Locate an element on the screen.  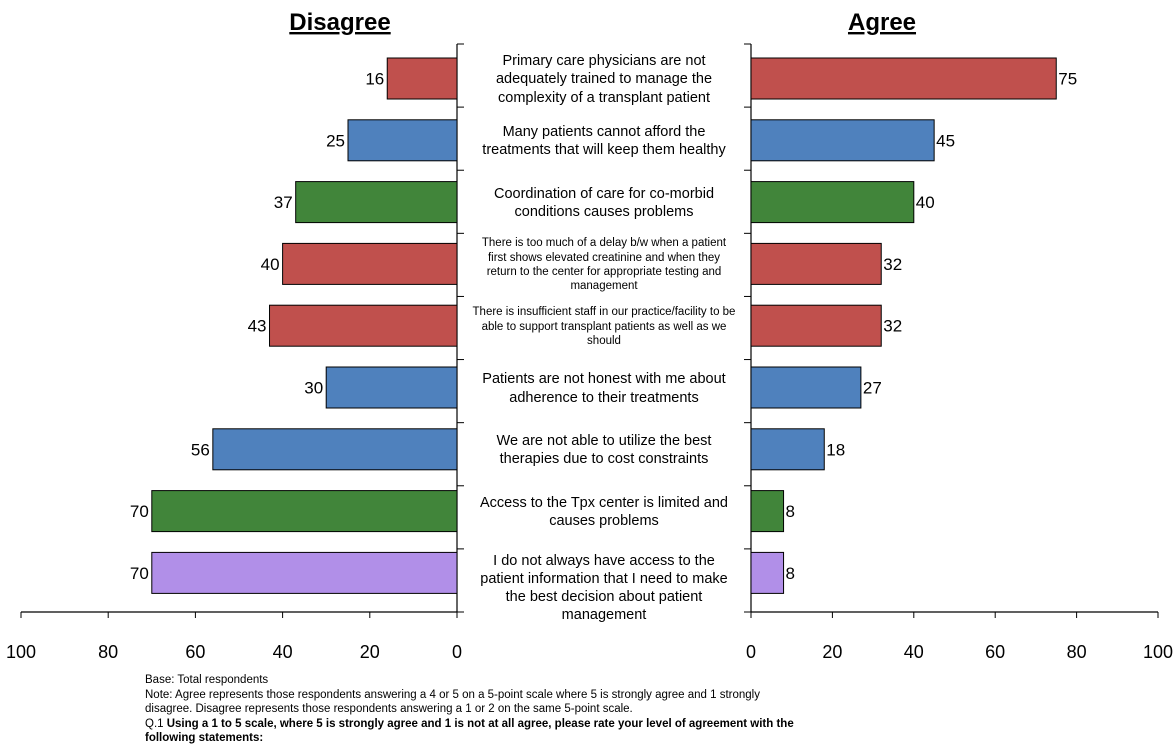
agree-panel-title: Agree is located at coordinates (882, 22).